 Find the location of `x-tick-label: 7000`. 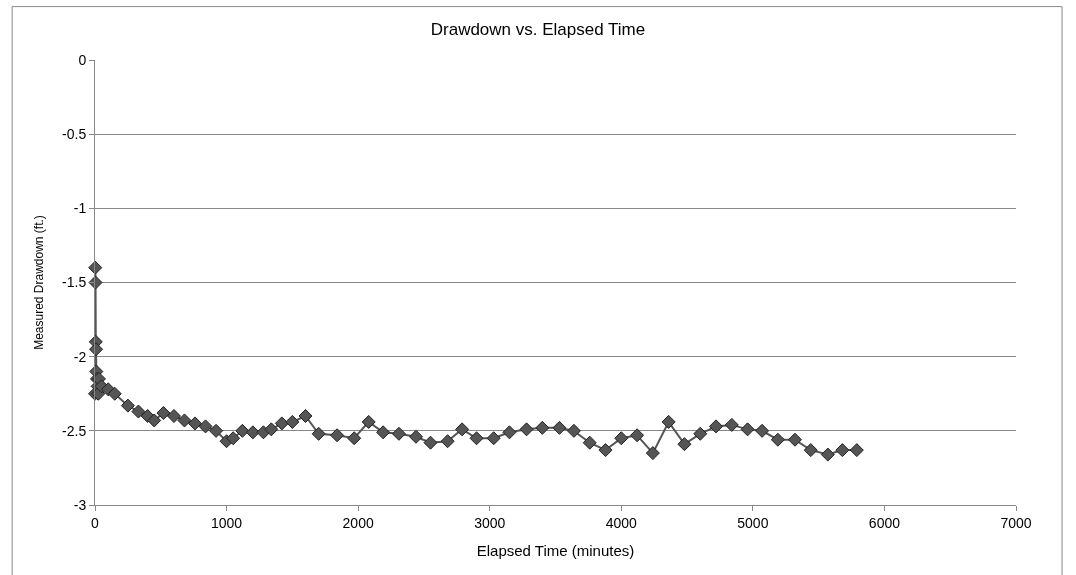

x-tick-label: 7000 is located at coordinates (1016, 522).